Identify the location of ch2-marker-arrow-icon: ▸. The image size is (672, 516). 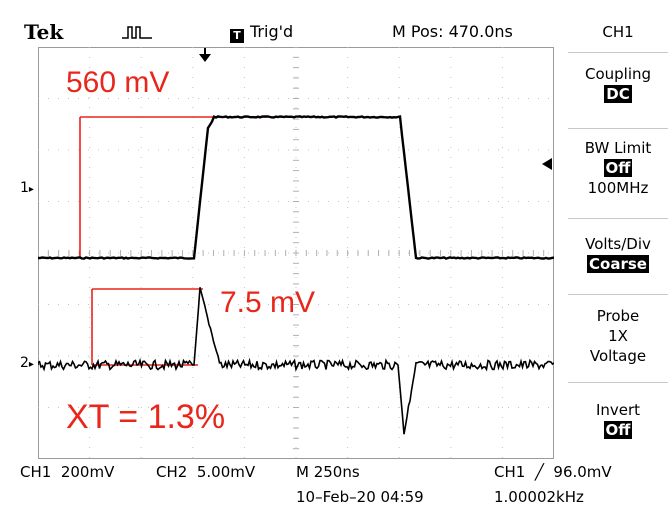
(31, 364).